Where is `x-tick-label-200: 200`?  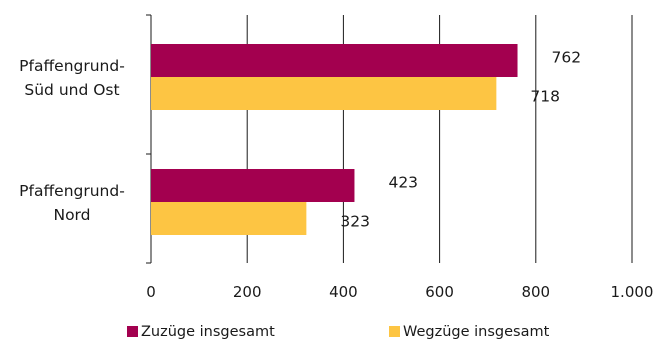 x-tick-label-200: 200 is located at coordinates (247, 292).